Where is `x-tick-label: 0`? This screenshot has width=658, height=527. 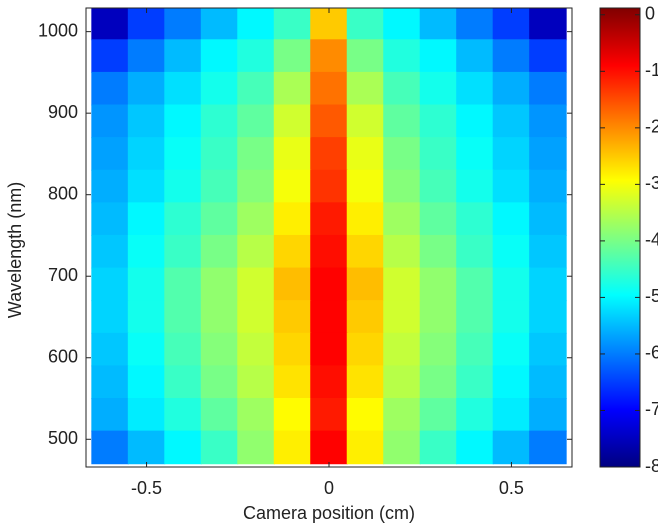
x-tick-label: 0 is located at coordinates (329, 488).